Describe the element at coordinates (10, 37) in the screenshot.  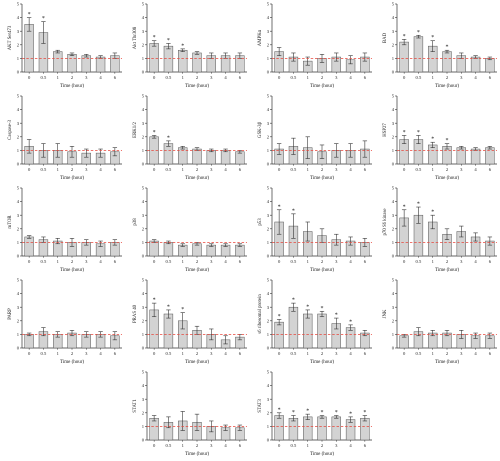
I see `y-axis-label: AKT Ser473` at that location.